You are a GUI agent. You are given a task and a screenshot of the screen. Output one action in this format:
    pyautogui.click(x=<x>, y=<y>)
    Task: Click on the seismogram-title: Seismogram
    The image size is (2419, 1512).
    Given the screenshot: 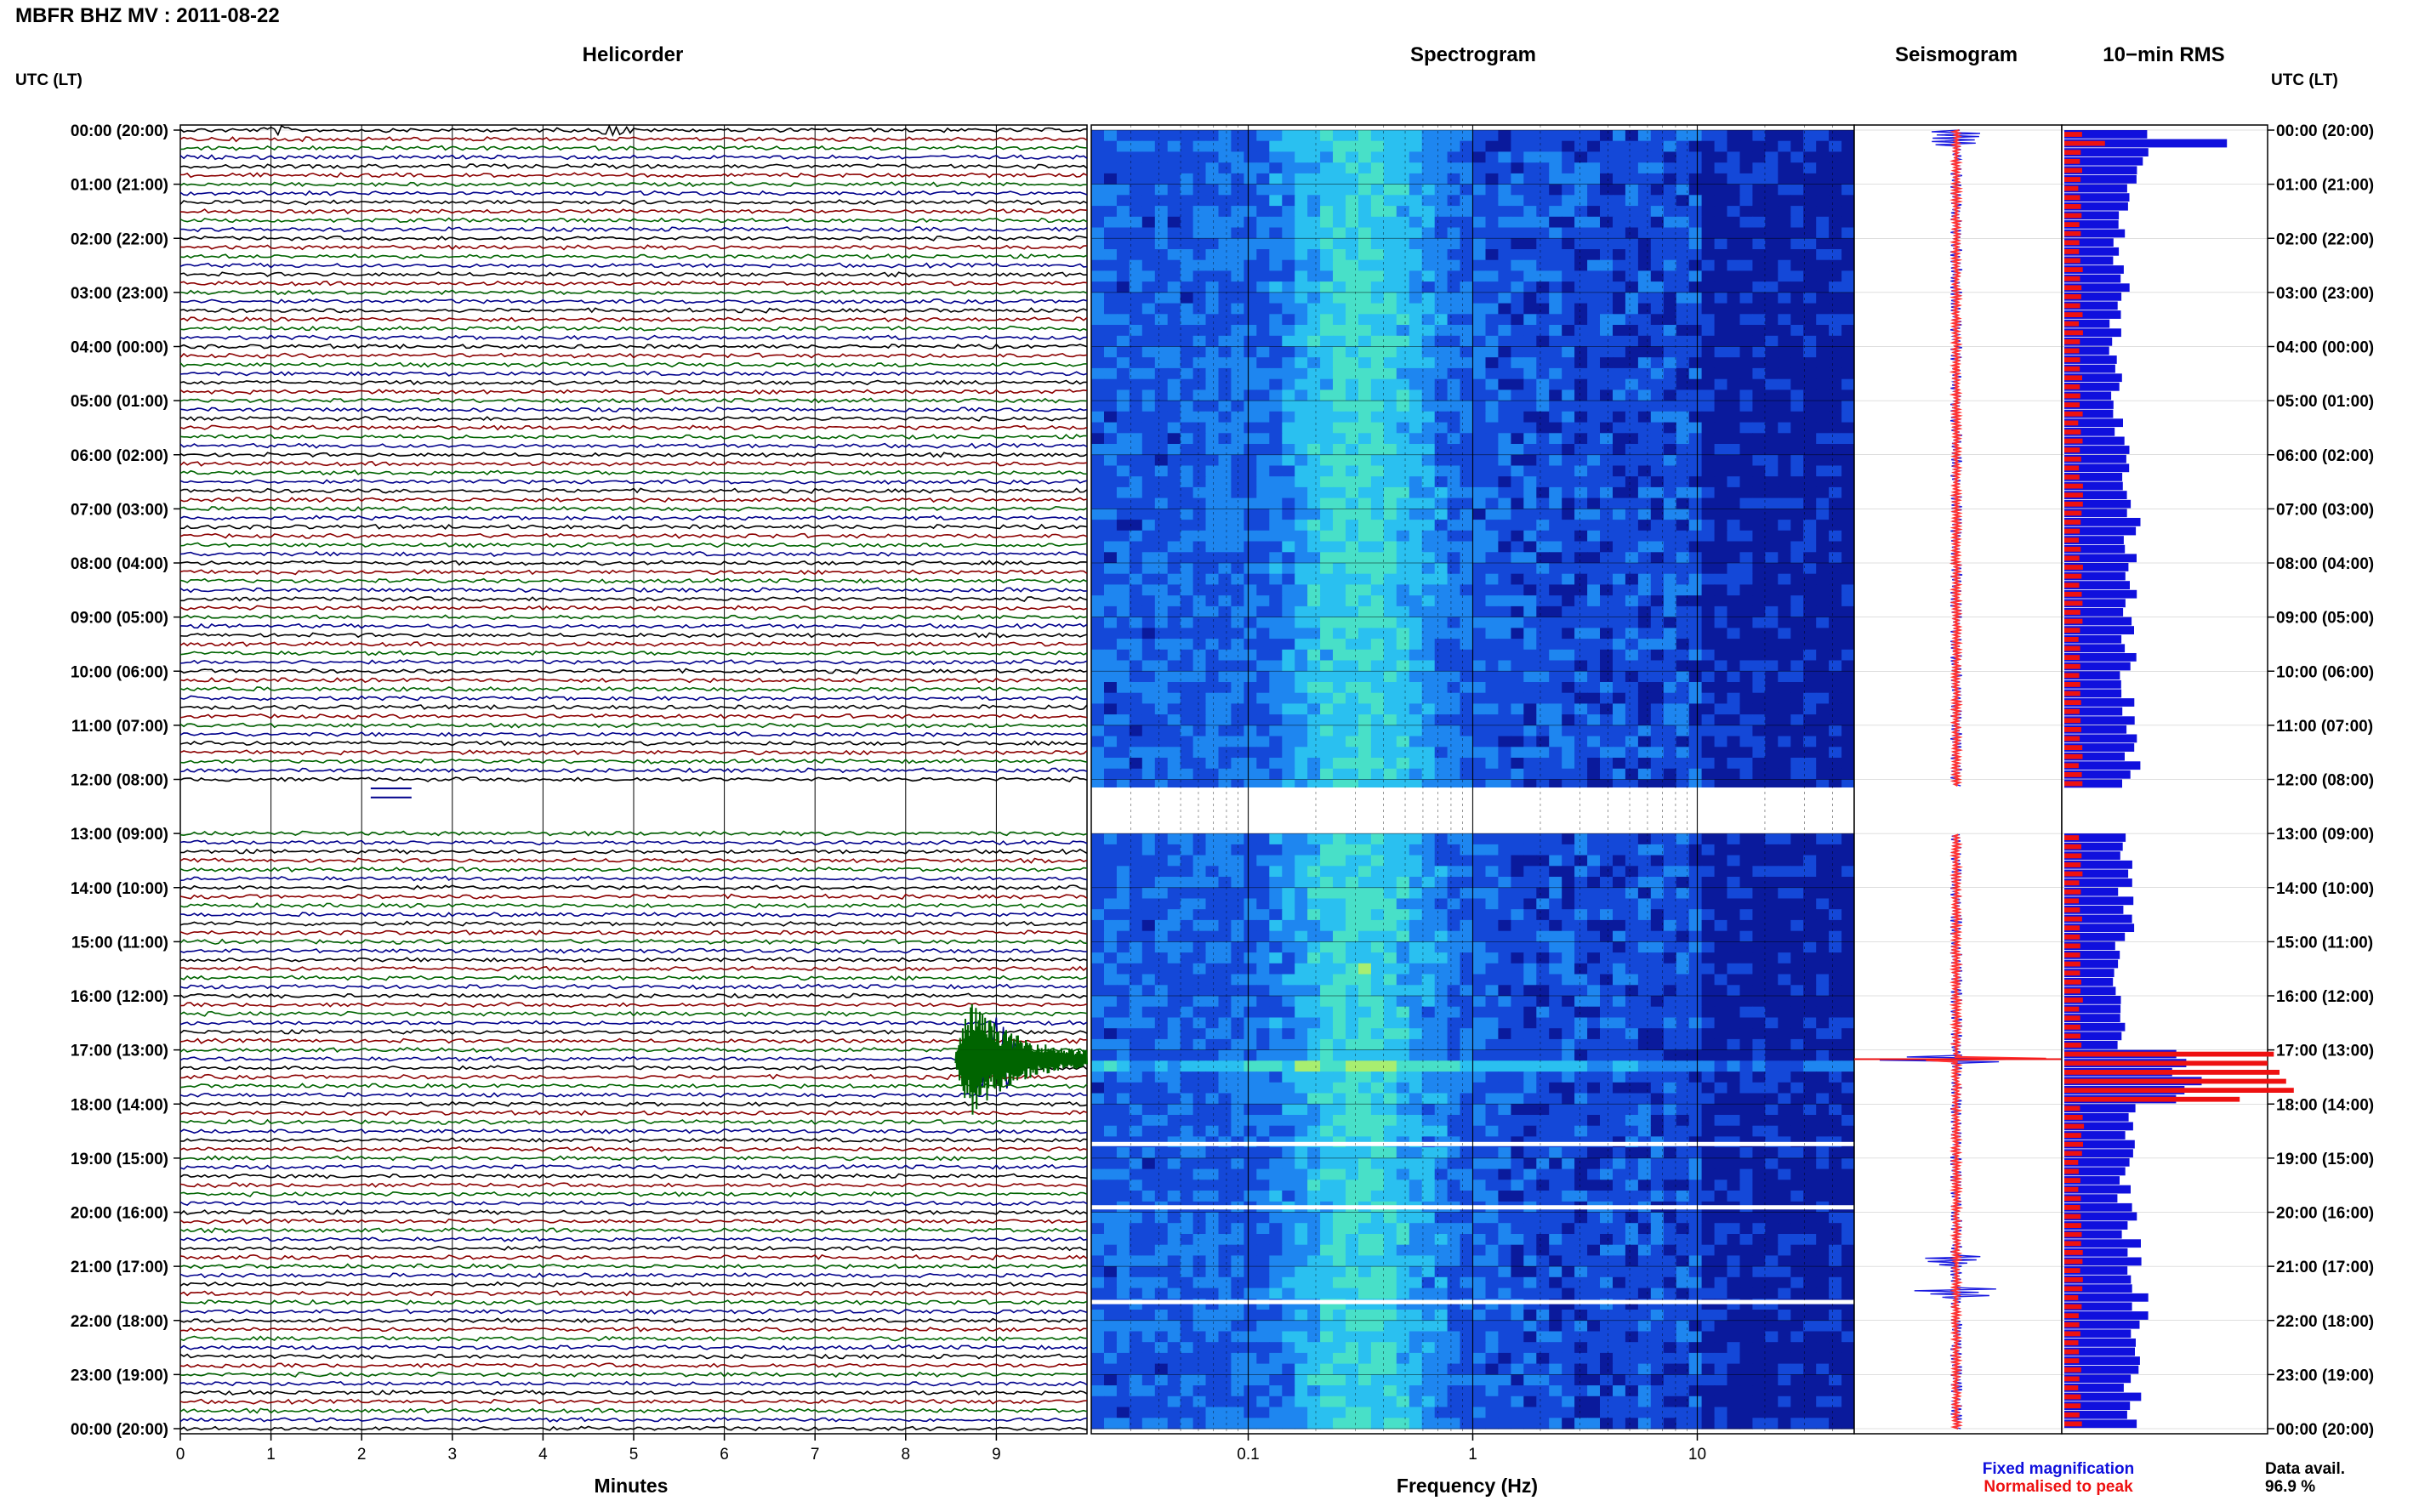 What is the action you would take?
    pyautogui.click(x=1956, y=54)
    